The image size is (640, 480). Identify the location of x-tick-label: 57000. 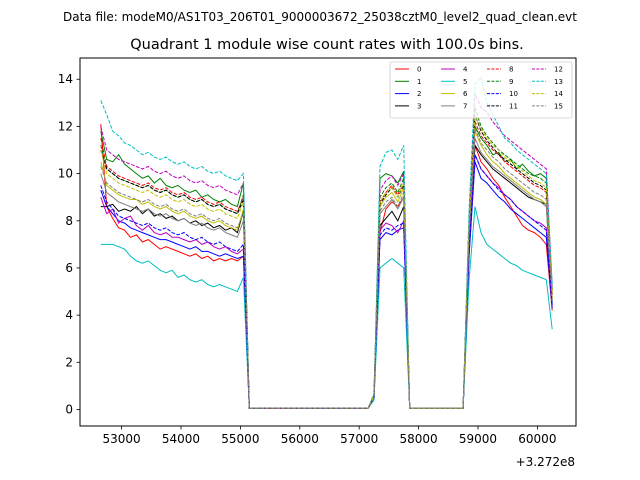
(359, 439).